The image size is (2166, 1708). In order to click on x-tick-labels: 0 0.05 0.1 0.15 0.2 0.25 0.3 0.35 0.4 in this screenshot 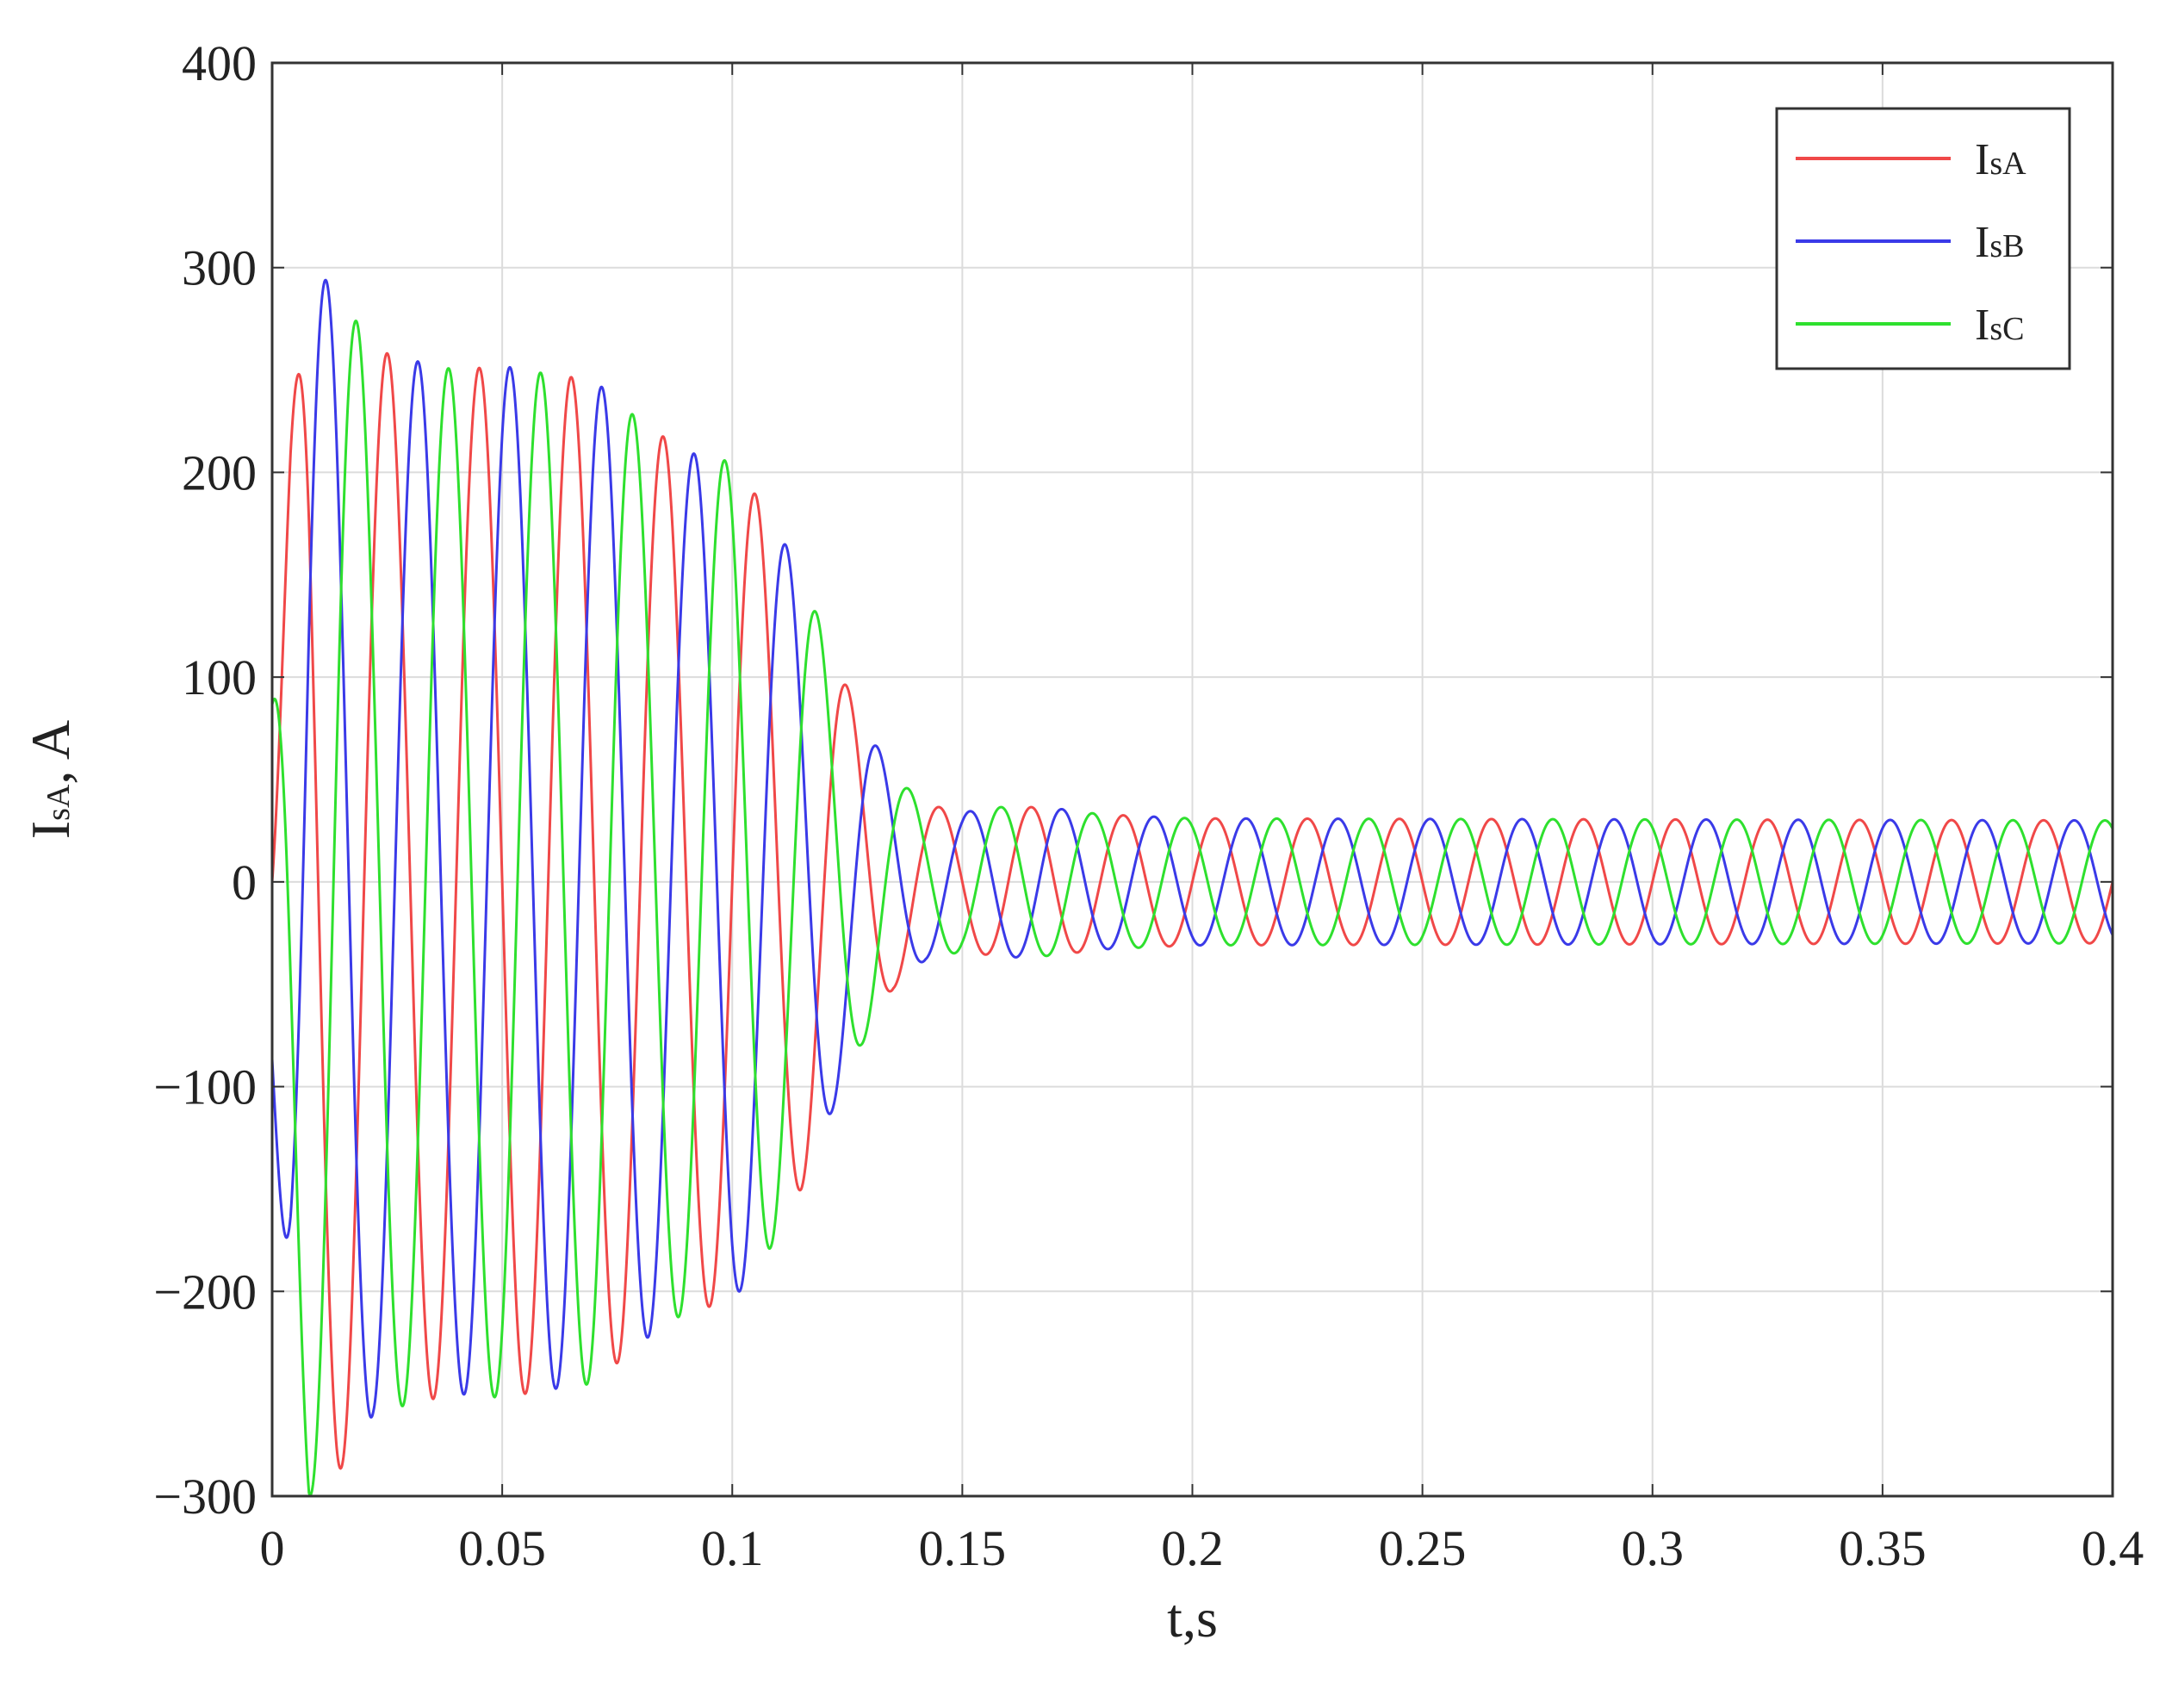, I will do `click(1202, 1548)`.